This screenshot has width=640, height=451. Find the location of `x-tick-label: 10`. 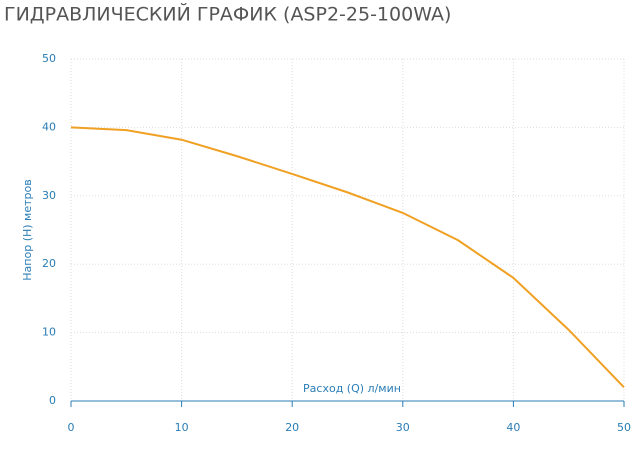

x-tick-label: 10 is located at coordinates (182, 427).